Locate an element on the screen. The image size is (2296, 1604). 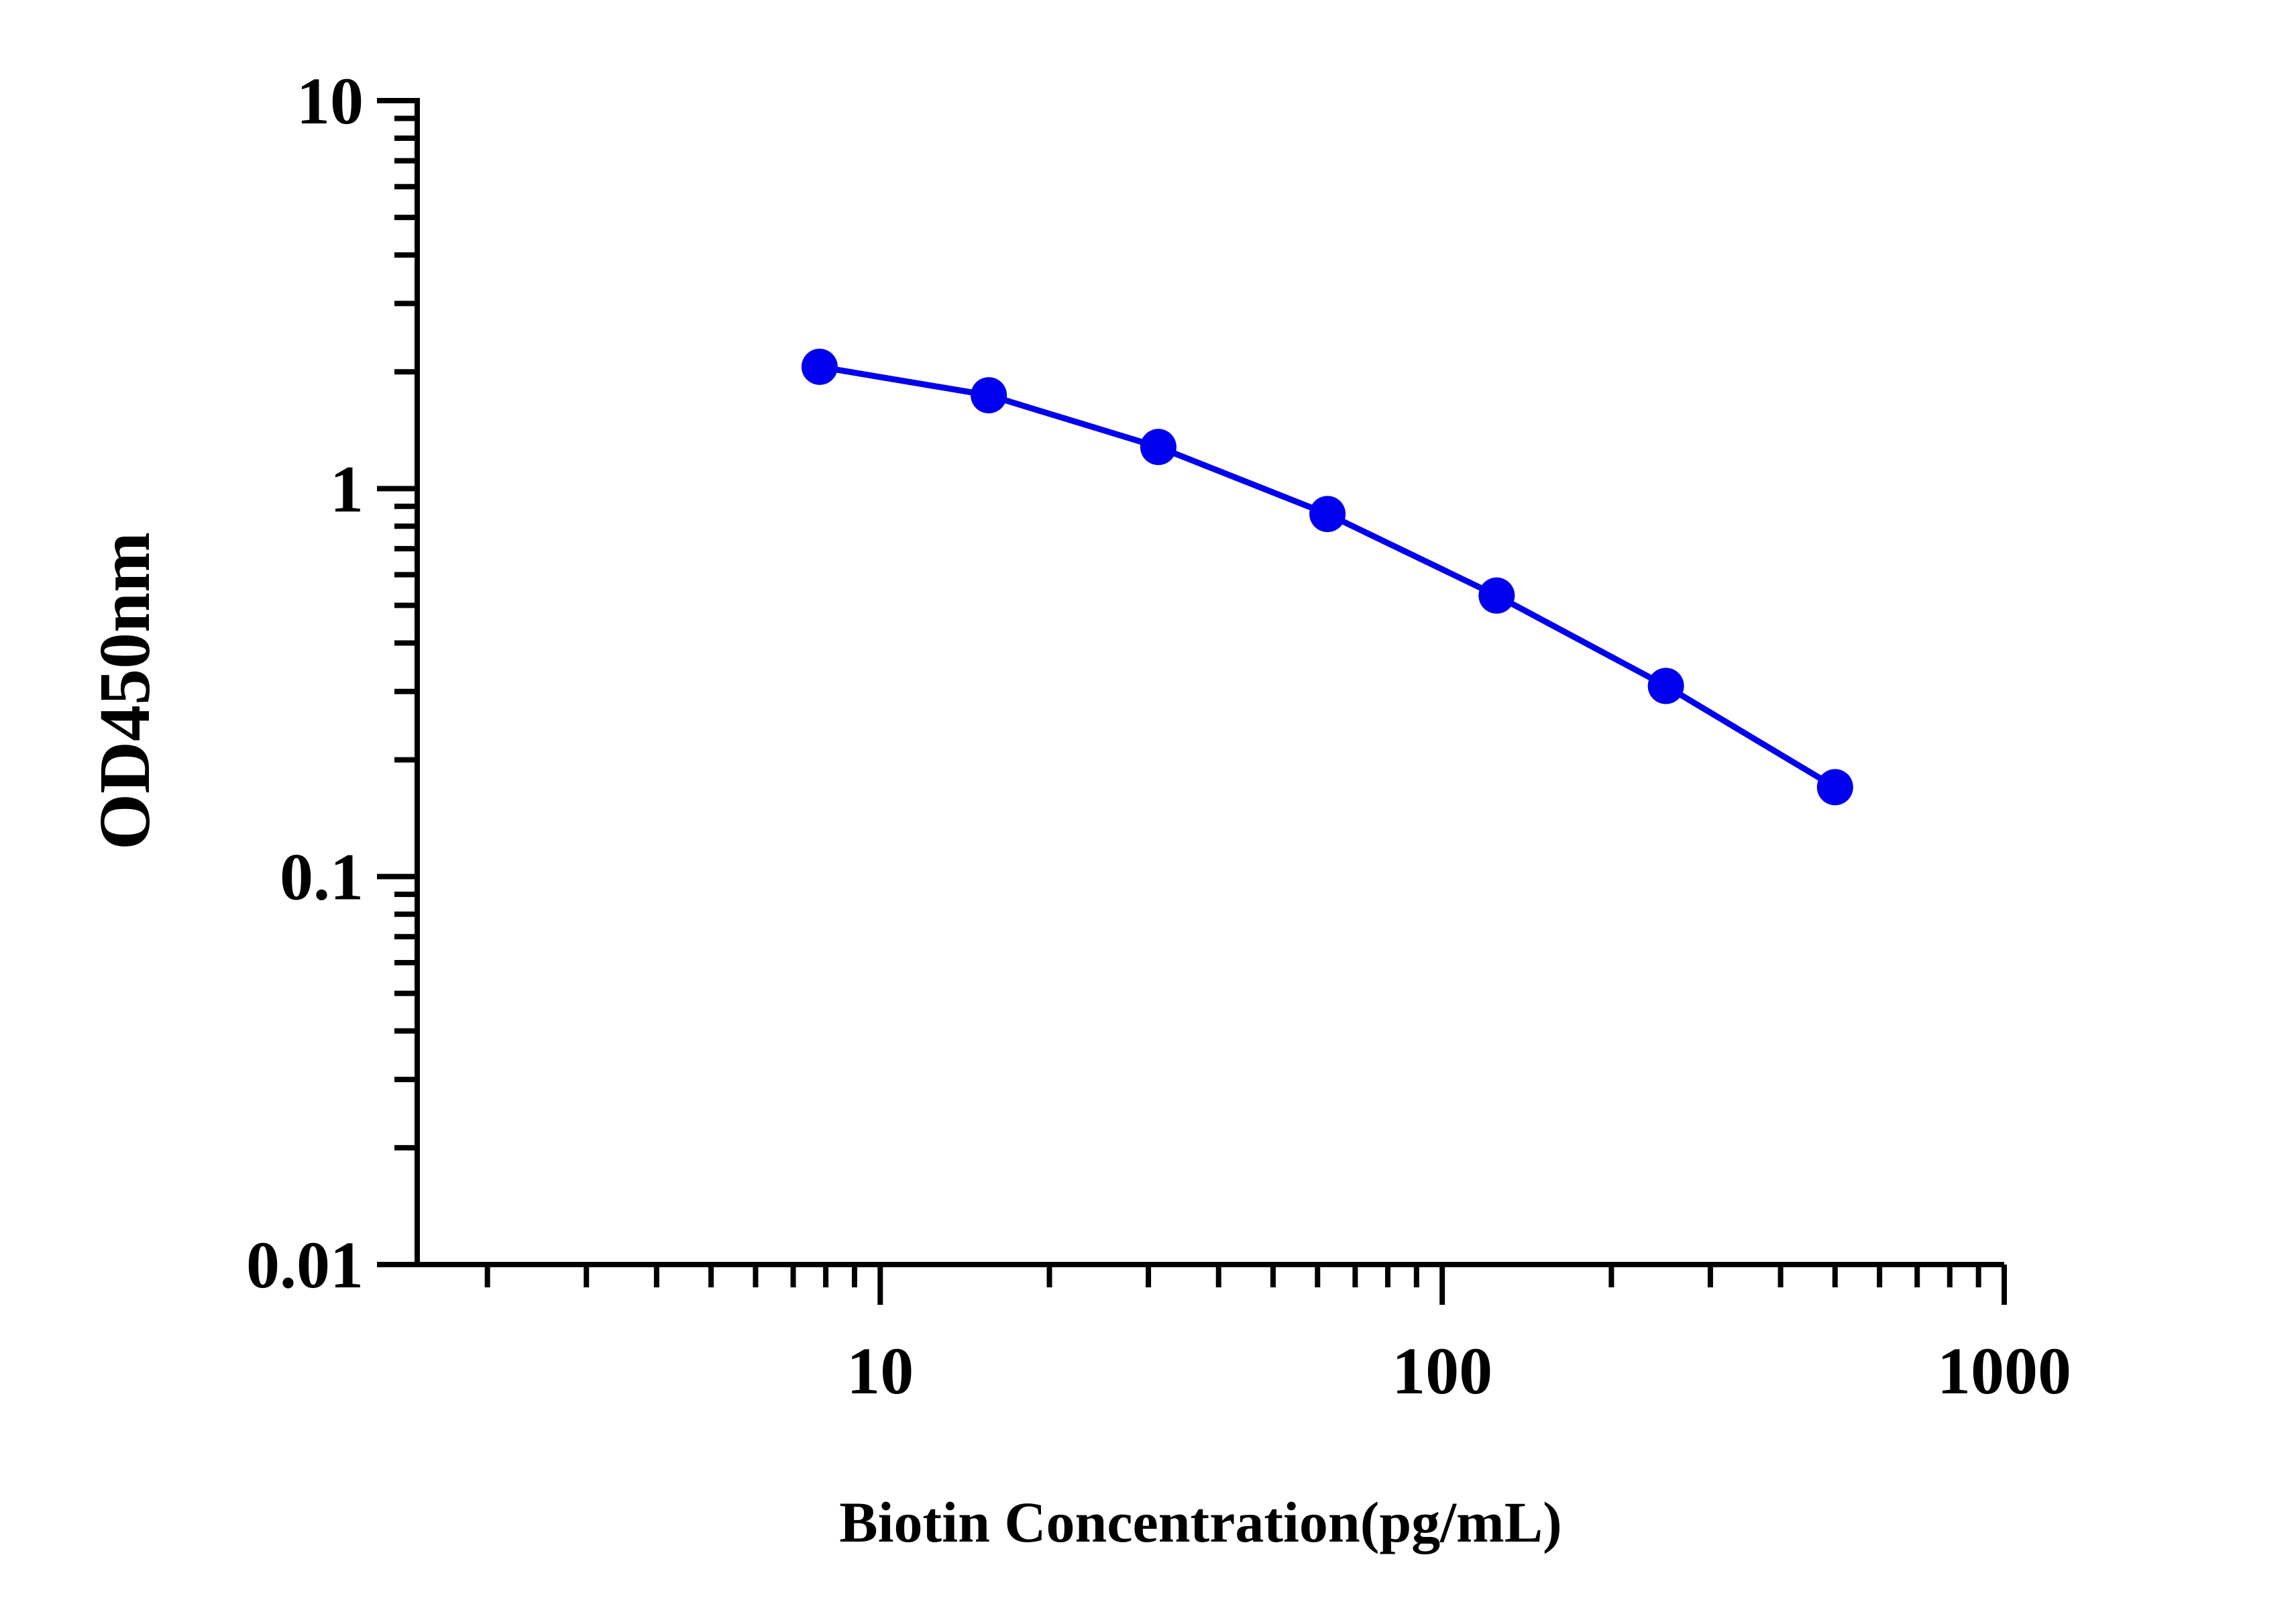
series-layer is located at coordinates (1327, 577).